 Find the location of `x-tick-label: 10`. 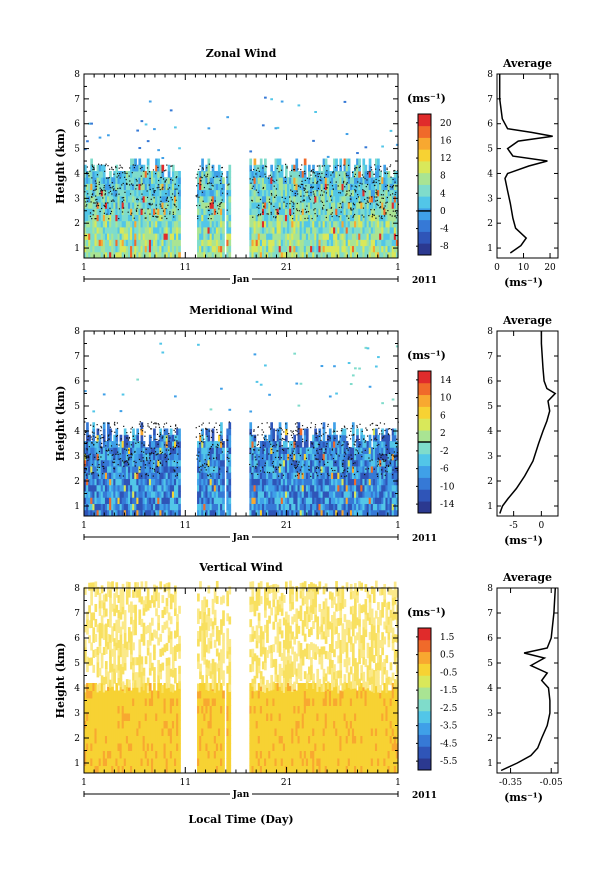

x-tick-label: 10 is located at coordinates (524, 268).